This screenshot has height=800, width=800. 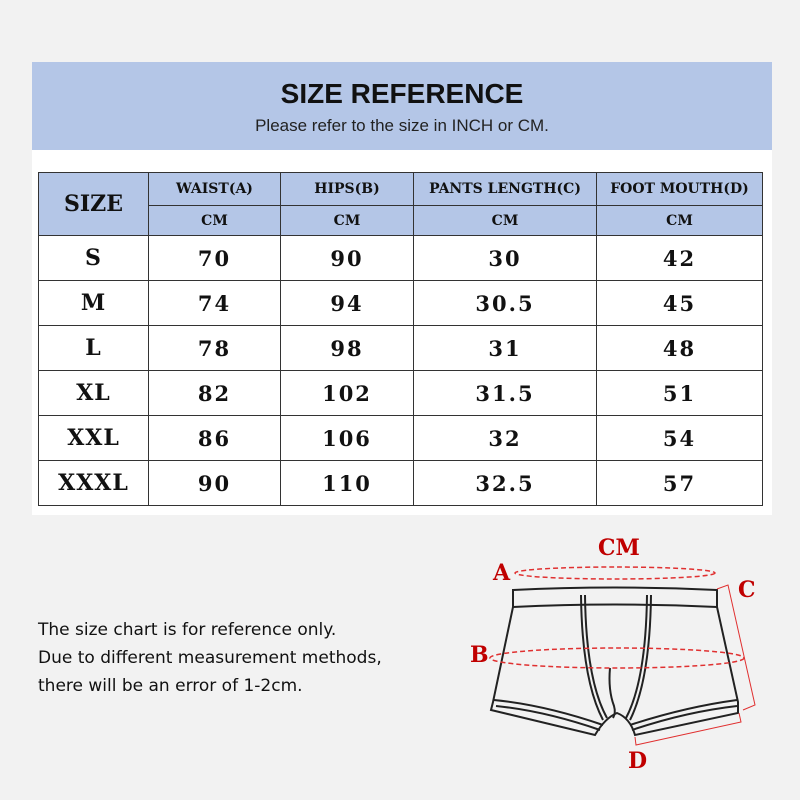 I want to click on measurement-cell: 78, so click(x=214, y=348).